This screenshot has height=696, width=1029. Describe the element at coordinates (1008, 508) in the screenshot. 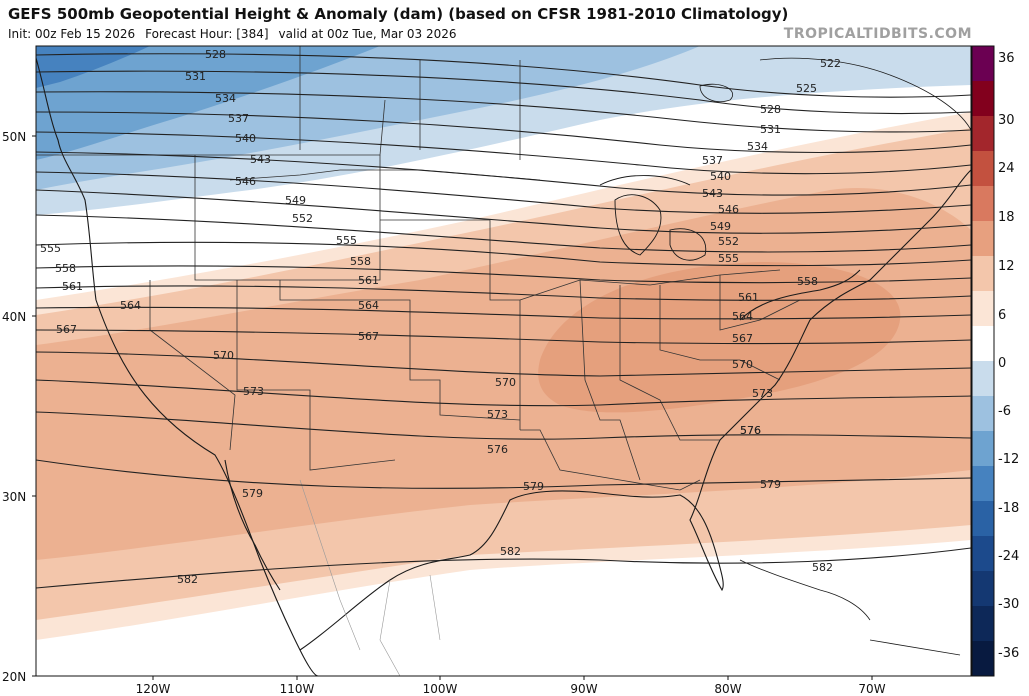

I see `colorbar-label: -18` at that location.